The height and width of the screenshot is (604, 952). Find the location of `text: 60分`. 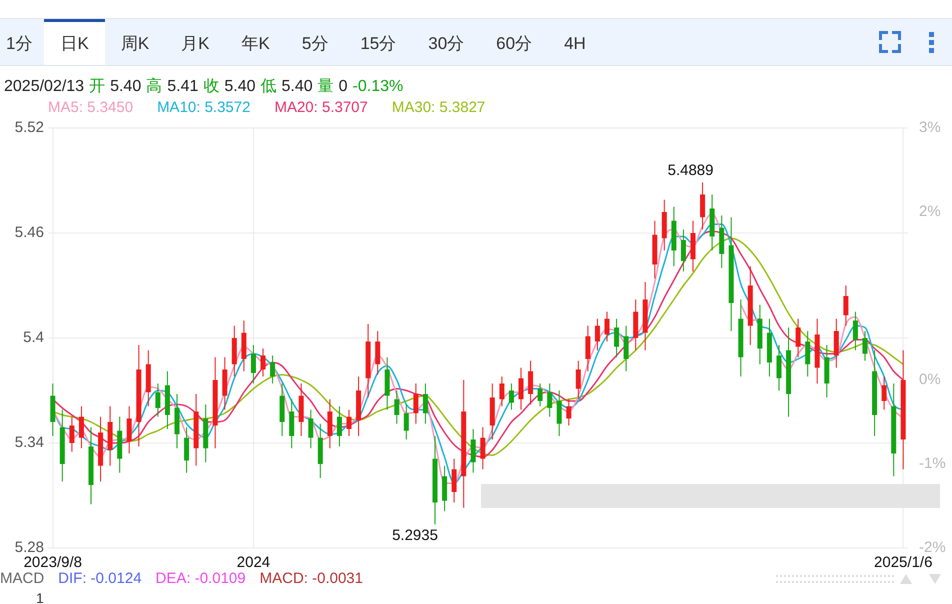

text: 60分 is located at coordinates (514, 44).